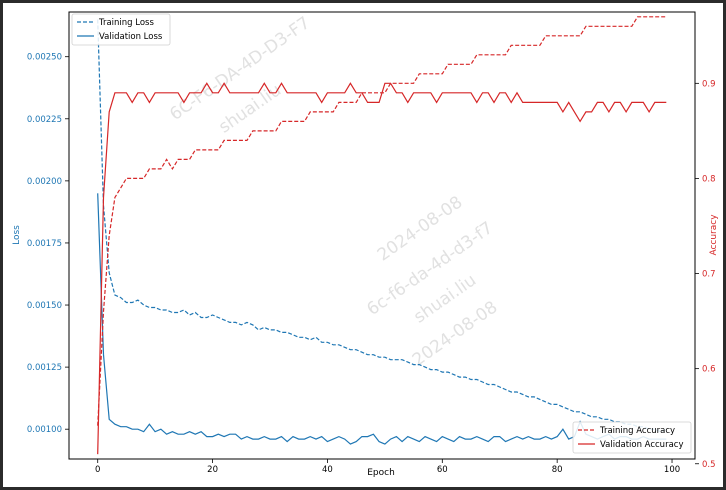 This screenshot has width=726, height=490. What do you see at coordinates (709, 84) in the screenshot?
I see `y-right-tick-label: 0.9` at bounding box center [709, 84].